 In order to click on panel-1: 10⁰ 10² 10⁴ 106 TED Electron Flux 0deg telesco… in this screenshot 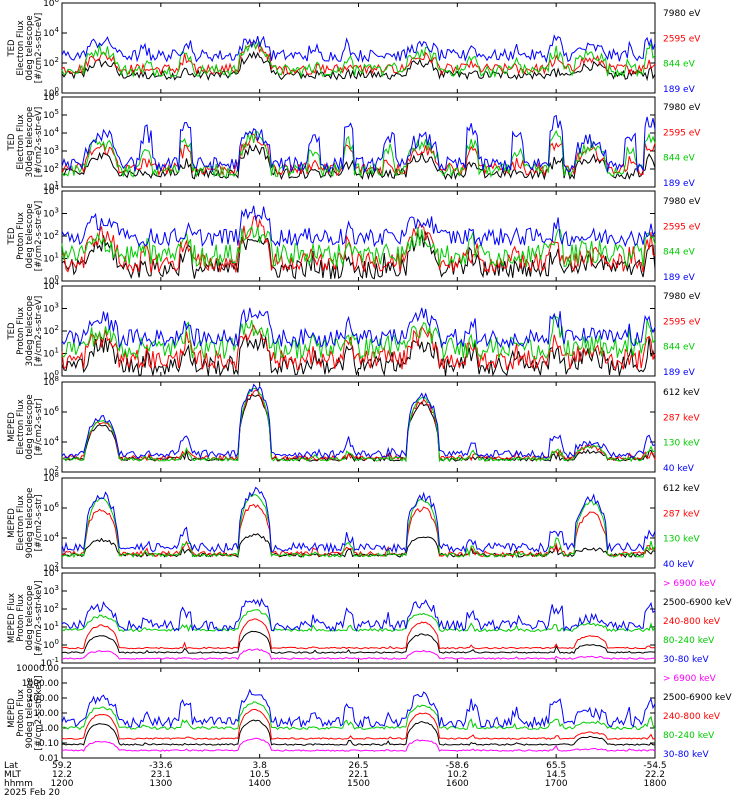, I will do `click(354, 49)`.